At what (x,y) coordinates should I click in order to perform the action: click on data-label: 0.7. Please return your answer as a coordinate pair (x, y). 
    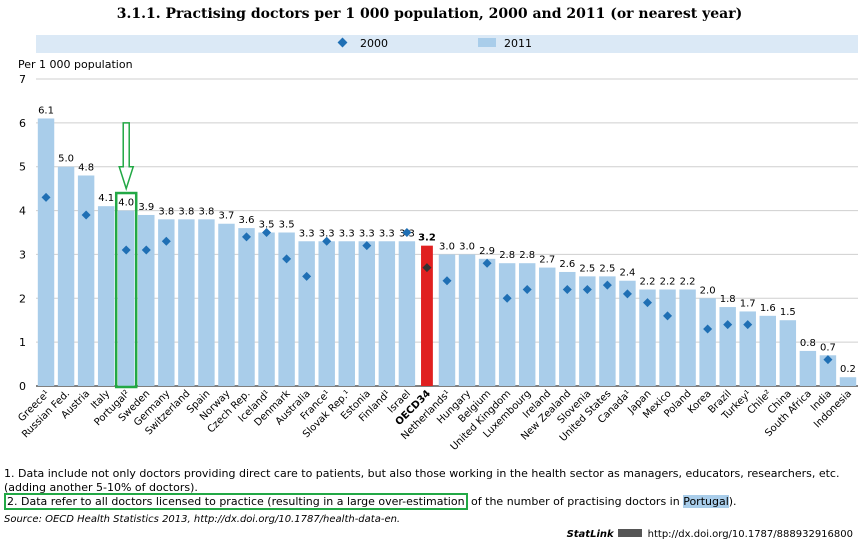
    Looking at the image, I should click on (828, 347).